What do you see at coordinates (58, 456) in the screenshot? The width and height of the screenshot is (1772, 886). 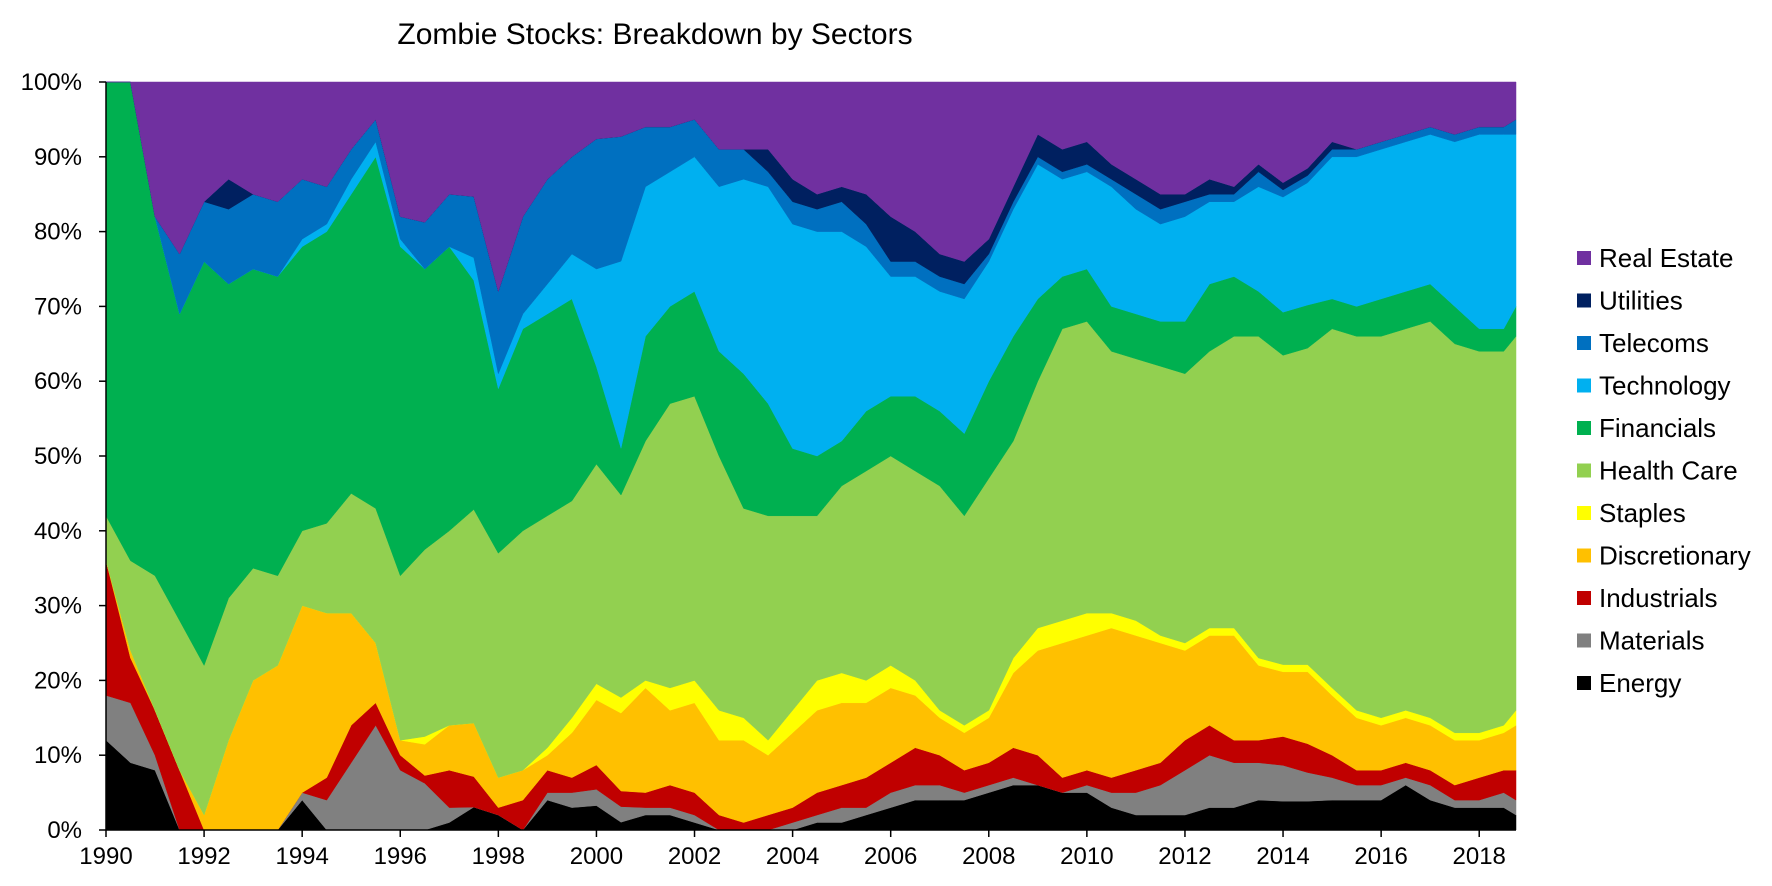 I see `y-tick-label: 50%` at bounding box center [58, 456].